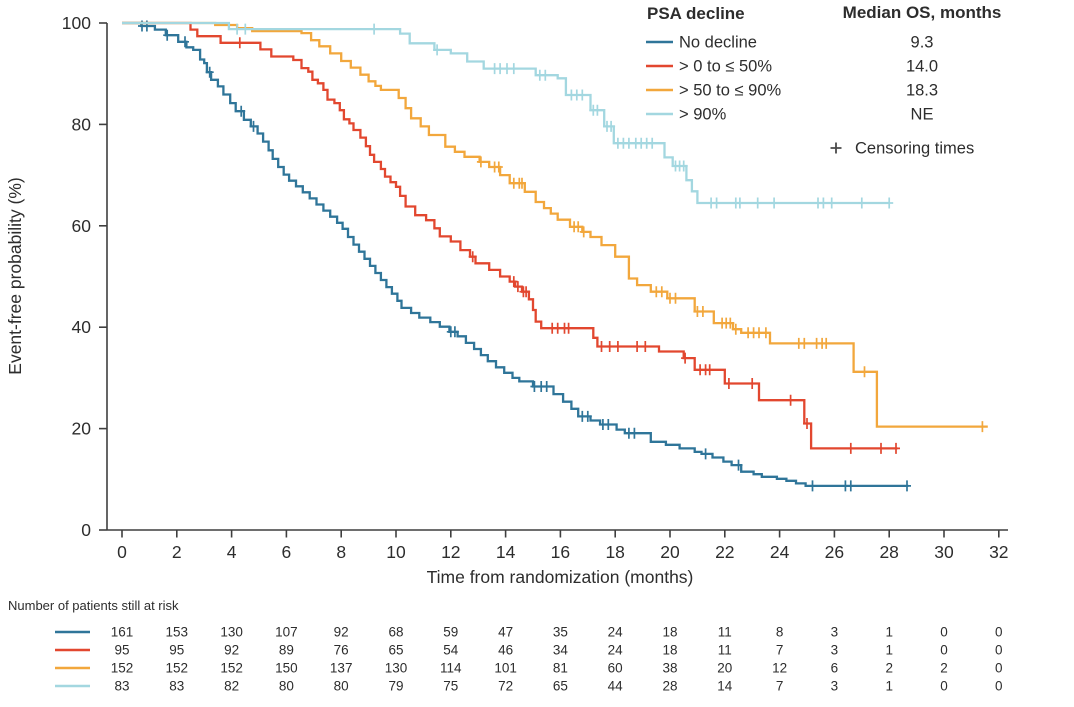 Image resolution: width=1074 pixels, height=707 pixels. Describe the element at coordinates (341, 552) in the screenshot. I see `x-tick-label: 8` at that location.